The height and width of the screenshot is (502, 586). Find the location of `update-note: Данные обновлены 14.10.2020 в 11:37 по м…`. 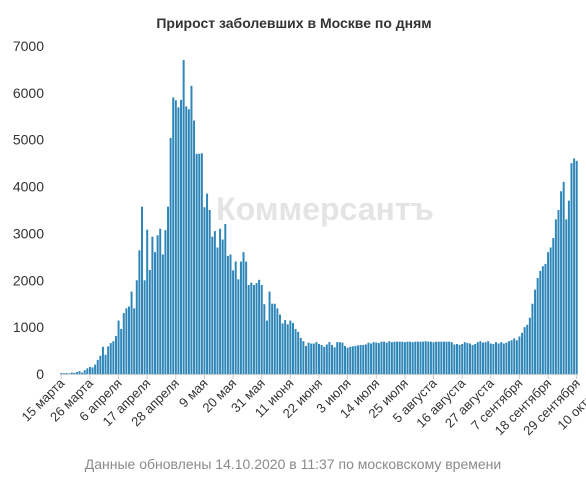

update-note: Данные обновлены 14.10.2020 в 11:37 по м… is located at coordinates (293, 464).